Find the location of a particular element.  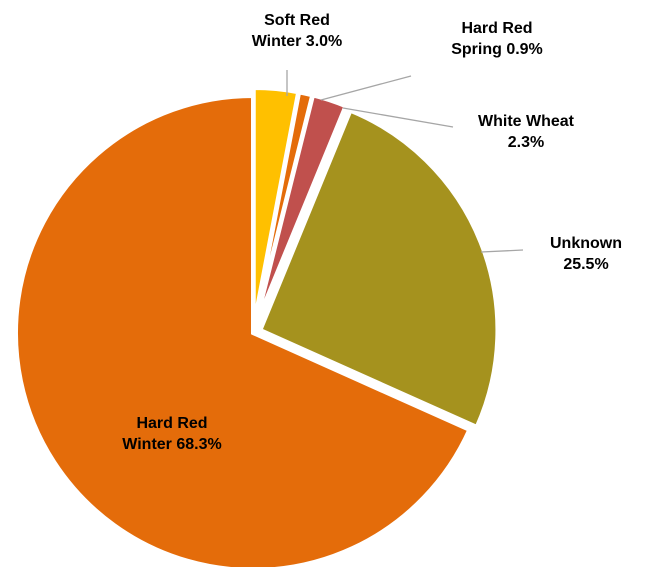

slice-label-soft-red-winter: Soft Red Winter 3.0% is located at coordinates (297, 31).